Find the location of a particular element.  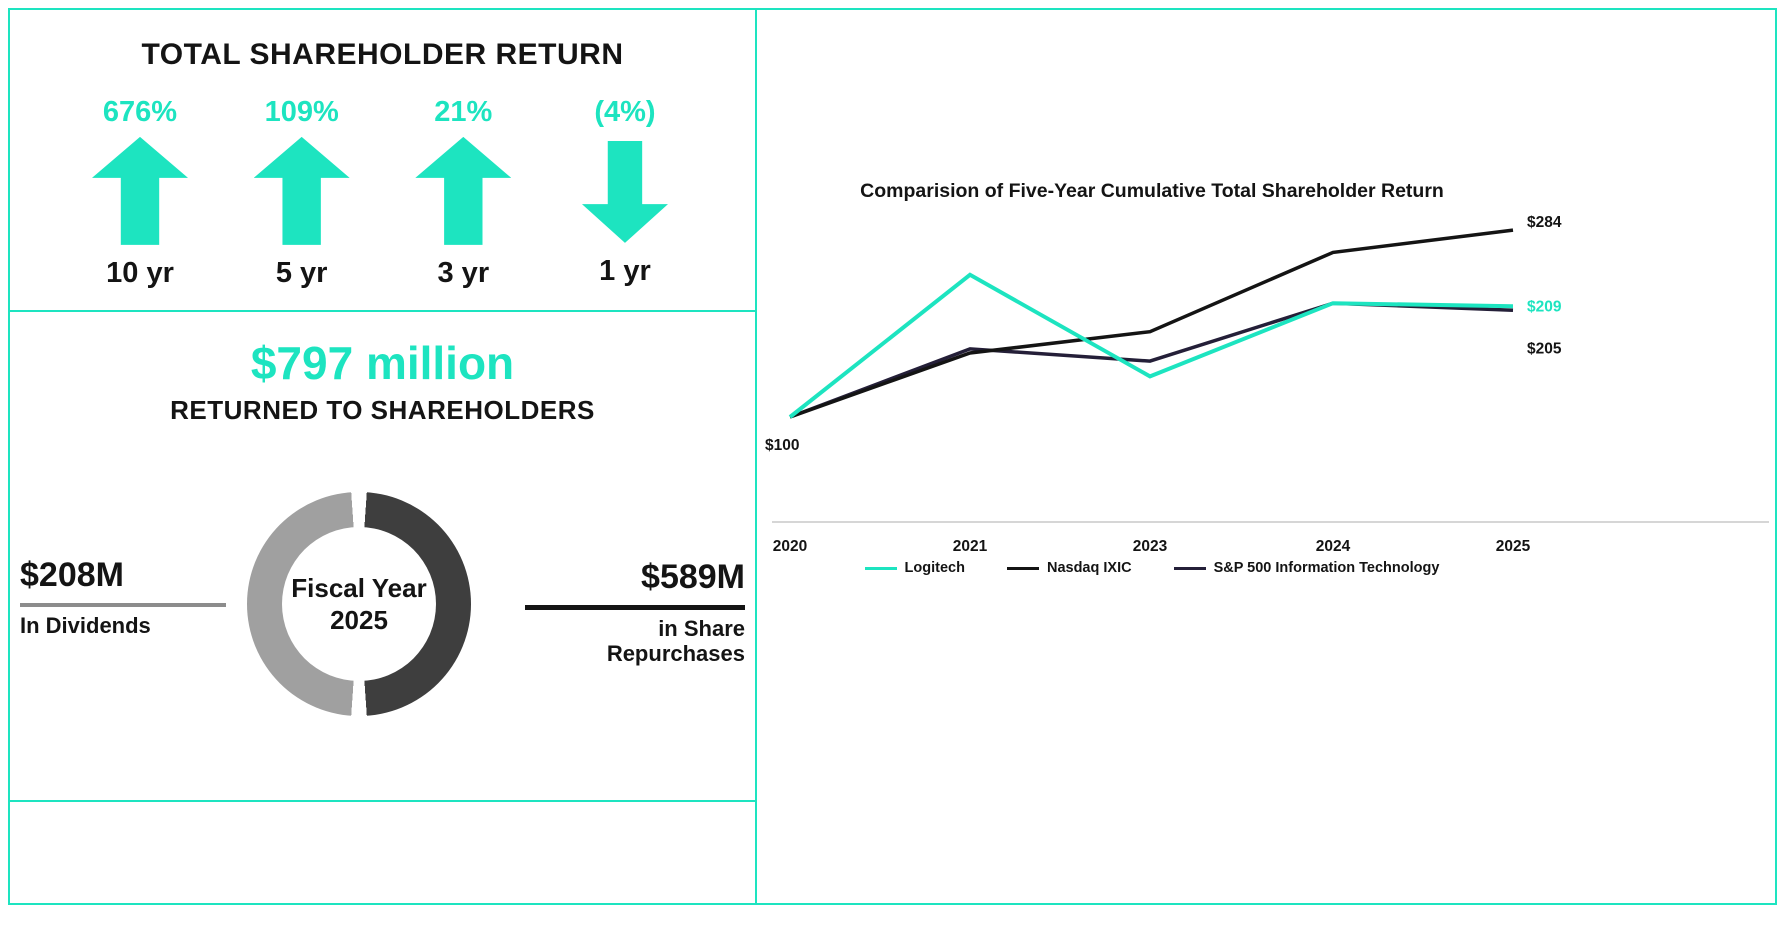

x-tick-label: 2023 is located at coordinates (1150, 546).